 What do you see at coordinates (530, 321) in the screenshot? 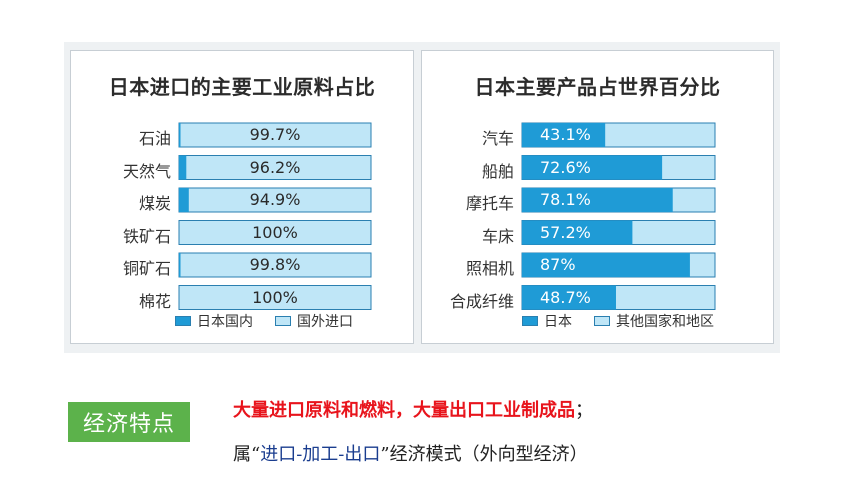
I see `legend-swatch-japan` at bounding box center [530, 321].